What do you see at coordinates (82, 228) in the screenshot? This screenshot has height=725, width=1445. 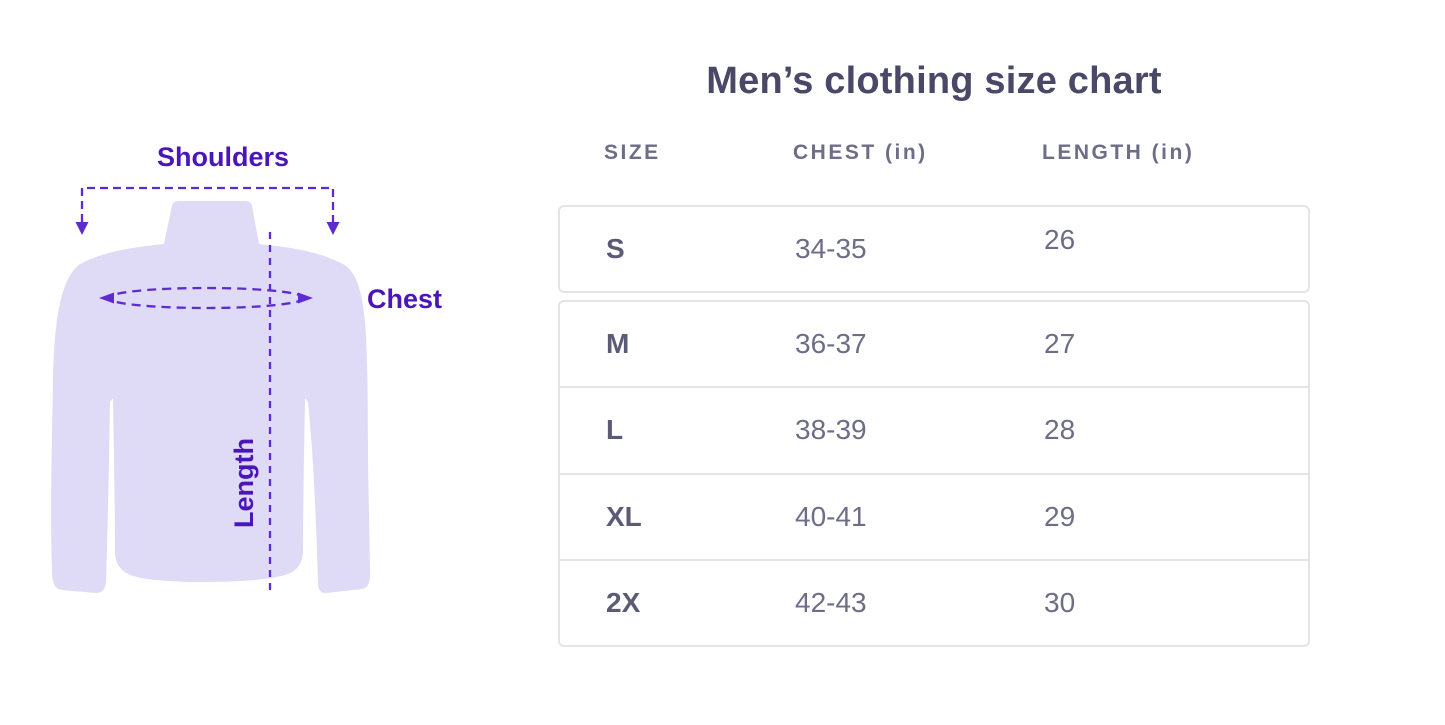 I see `shoulders-arrowhead-left` at bounding box center [82, 228].